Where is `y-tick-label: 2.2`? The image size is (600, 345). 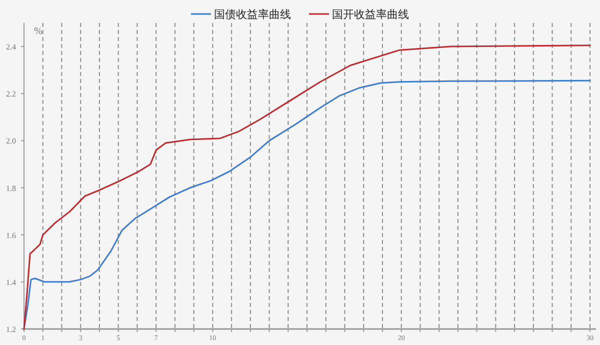 y-tick-label: 2.2 is located at coordinates (11, 94).